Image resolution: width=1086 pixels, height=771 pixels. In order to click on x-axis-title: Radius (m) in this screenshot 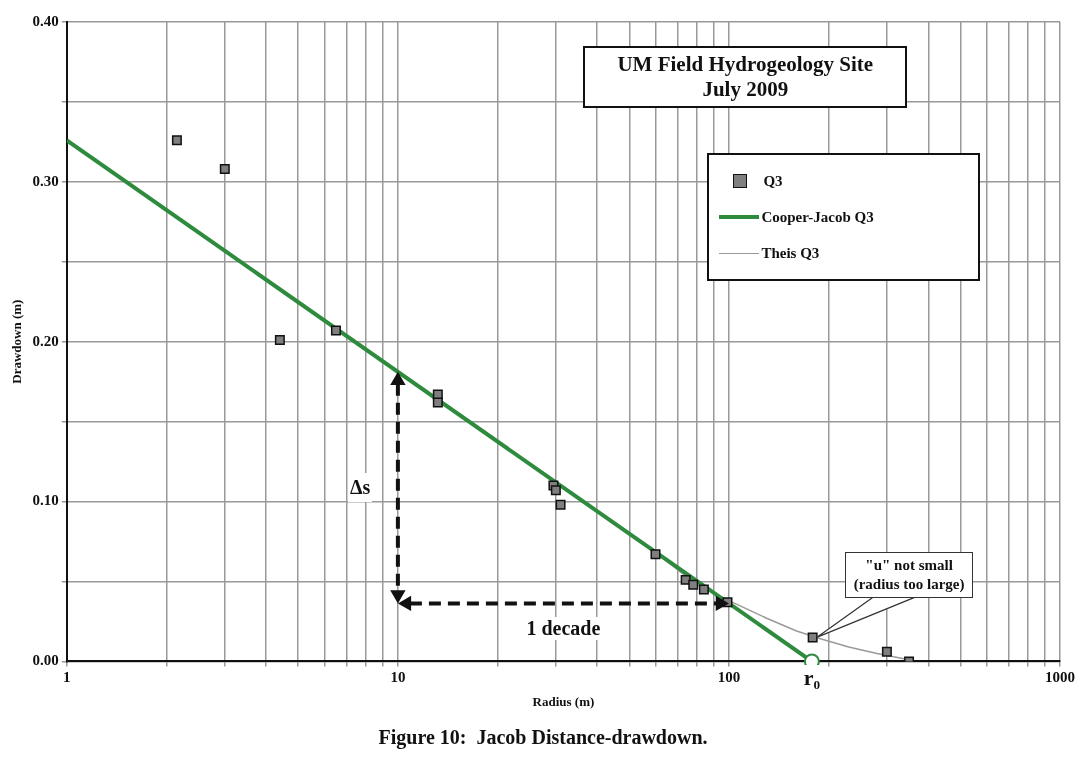, I will do `click(563, 701)`.